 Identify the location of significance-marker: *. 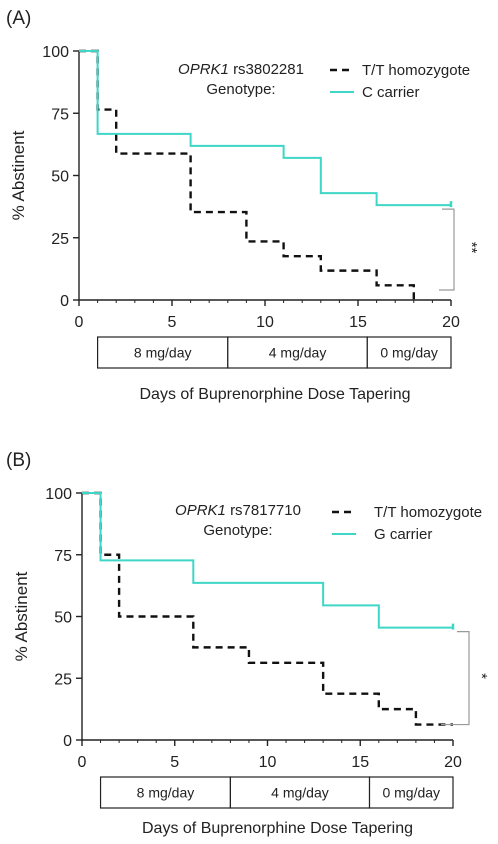
(481, 676).